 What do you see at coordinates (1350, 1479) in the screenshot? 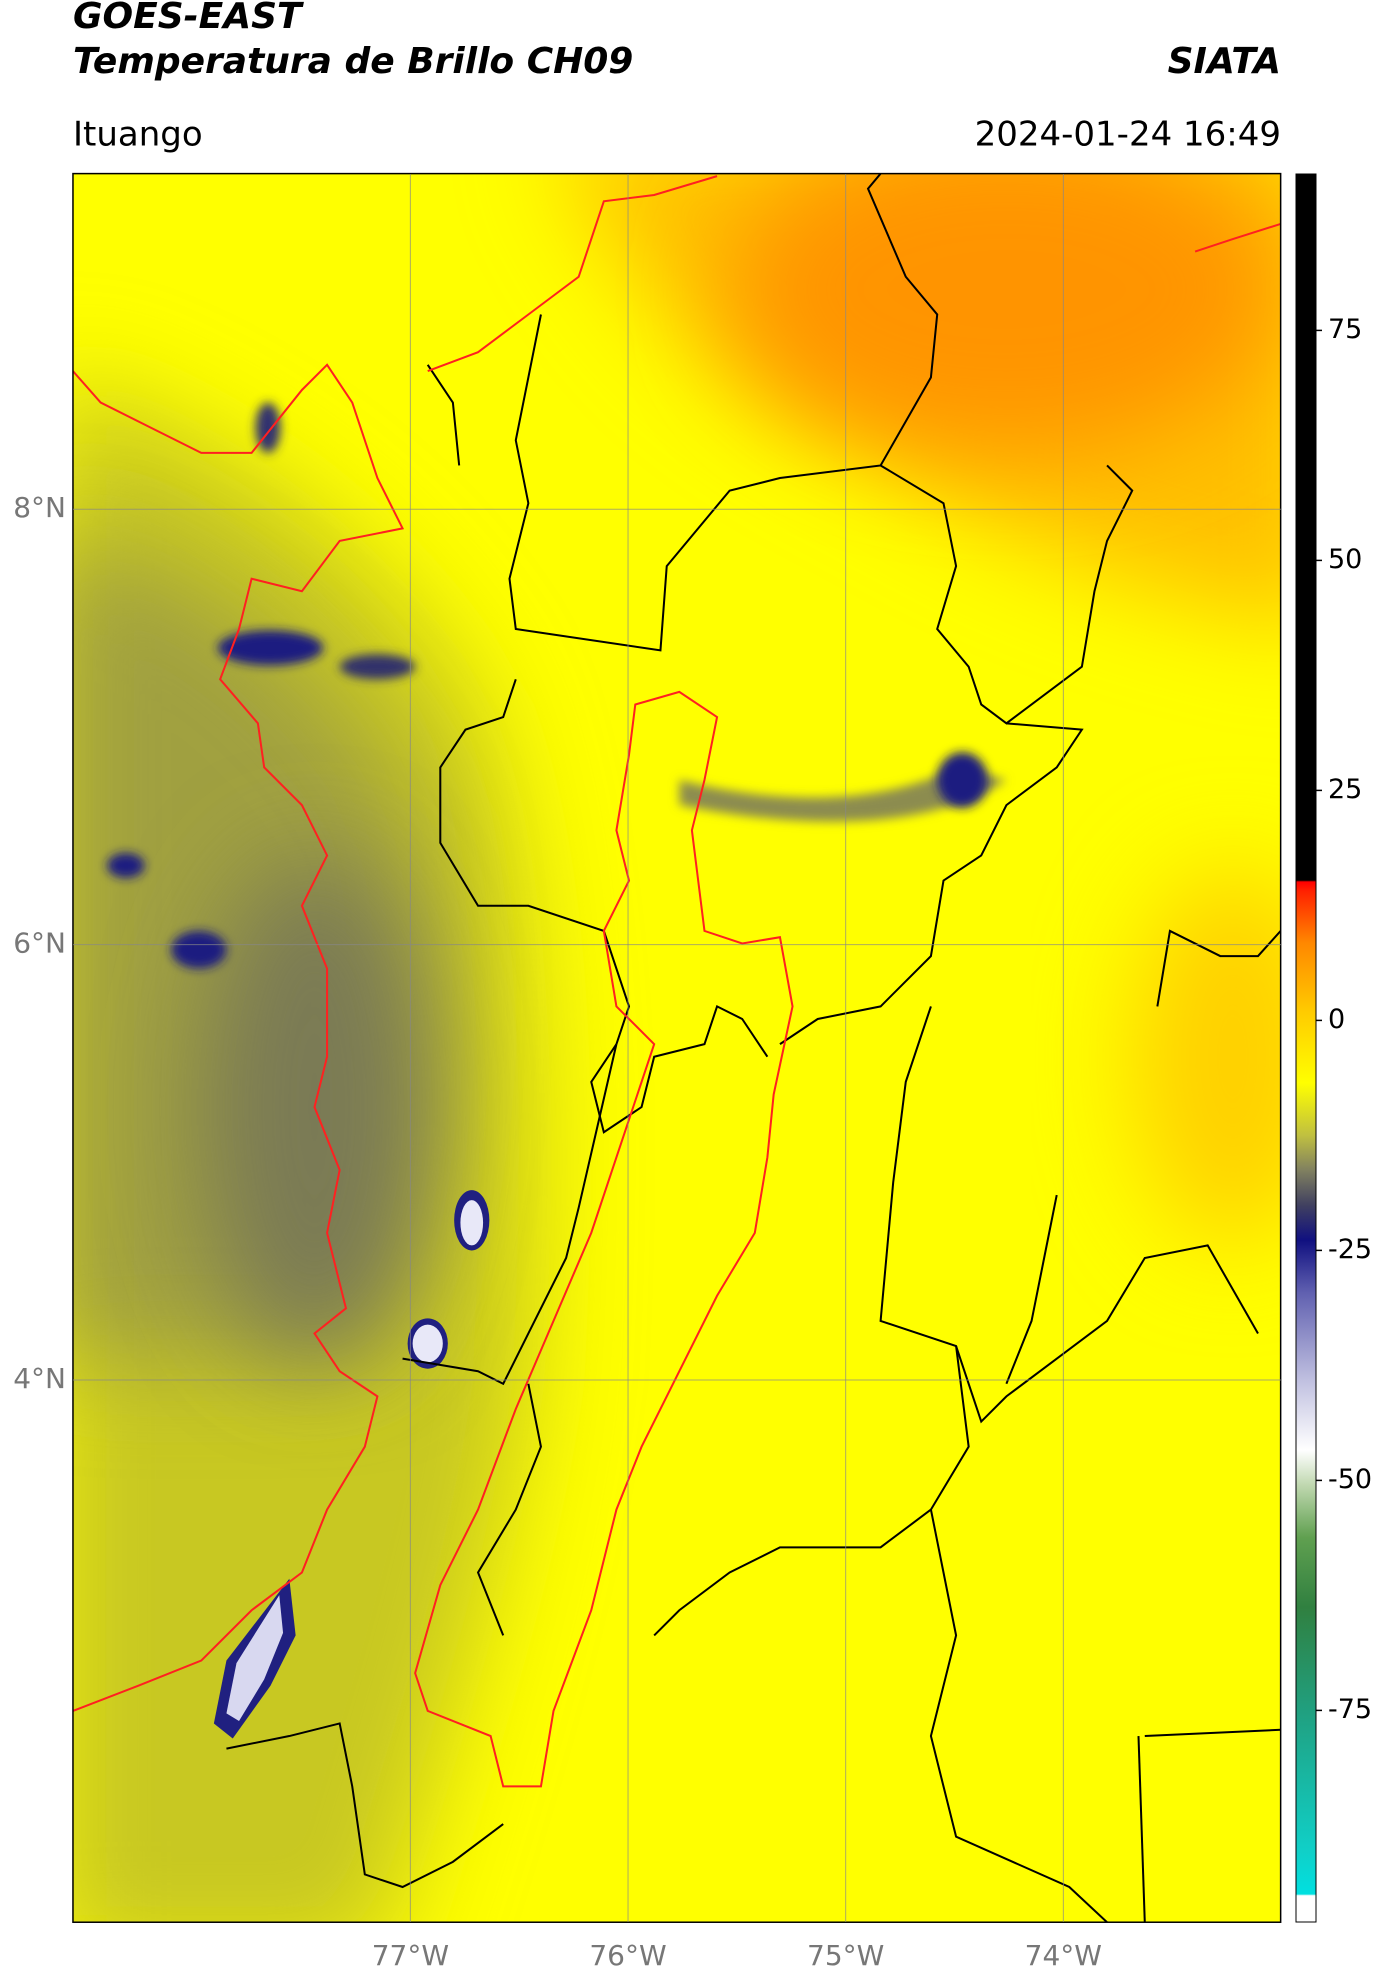
I see `colorbar-tick-label: -50` at bounding box center [1350, 1479].